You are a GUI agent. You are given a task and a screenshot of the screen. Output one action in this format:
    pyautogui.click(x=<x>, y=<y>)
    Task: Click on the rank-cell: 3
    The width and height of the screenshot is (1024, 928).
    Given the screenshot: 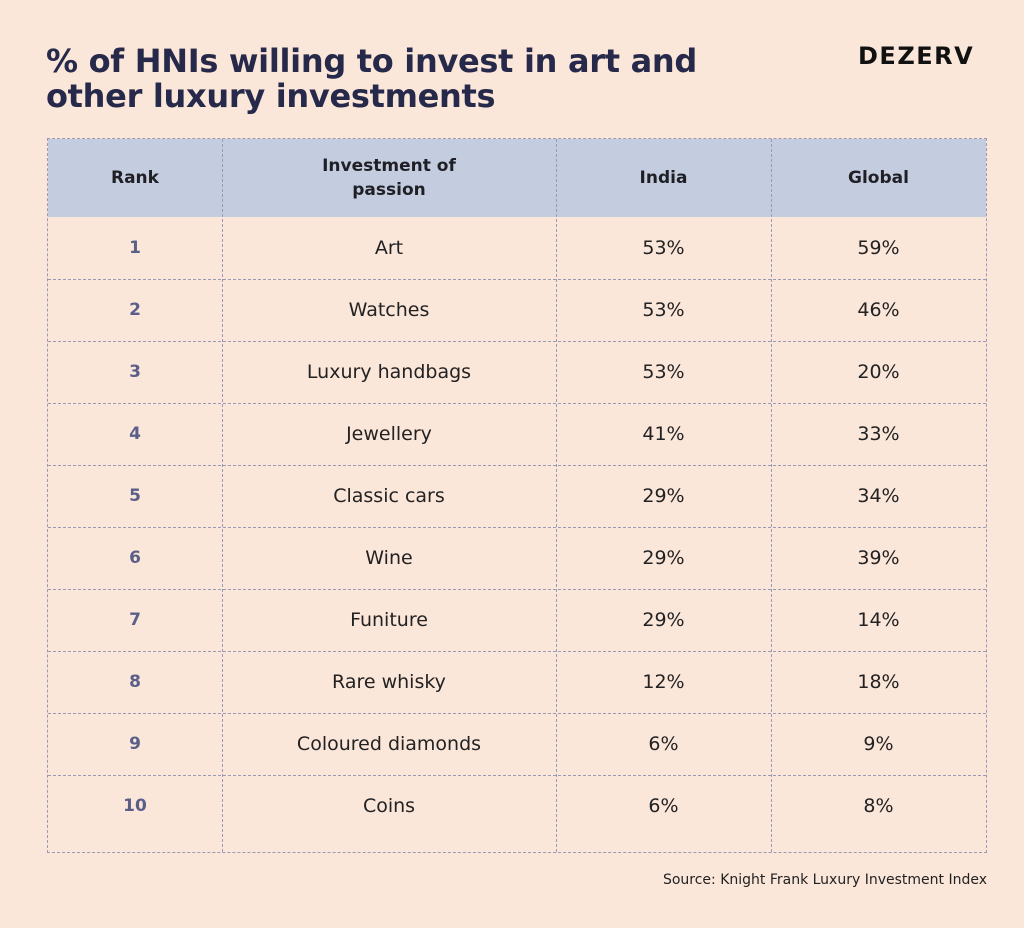 What is the action you would take?
    pyautogui.click(x=135, y=372)
    